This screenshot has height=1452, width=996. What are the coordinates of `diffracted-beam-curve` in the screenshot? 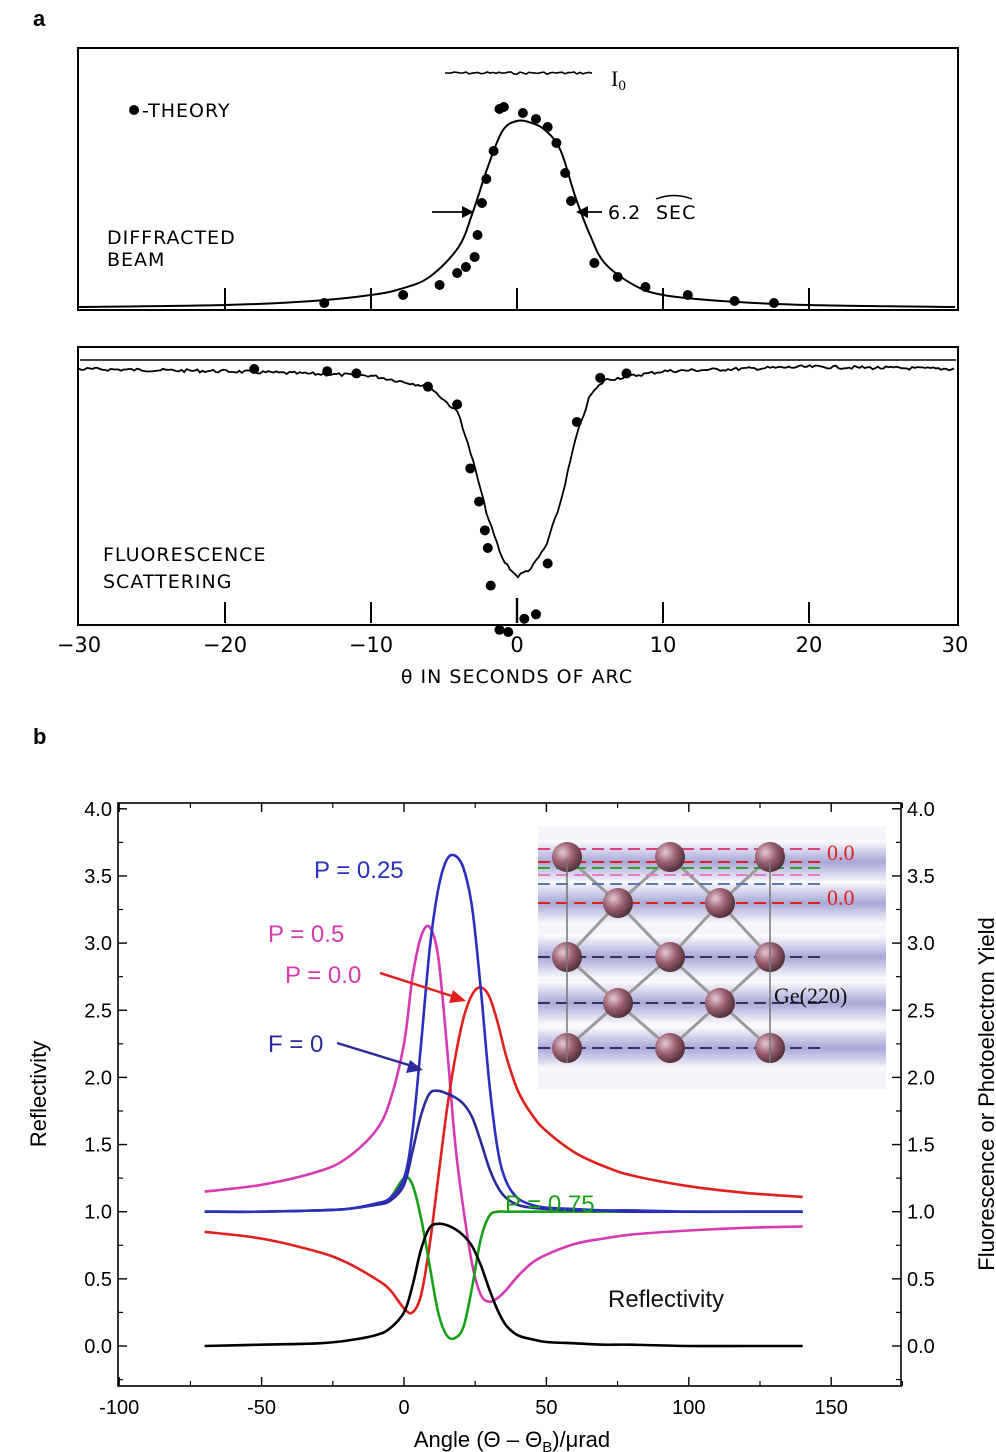 It's located at (517, 213).